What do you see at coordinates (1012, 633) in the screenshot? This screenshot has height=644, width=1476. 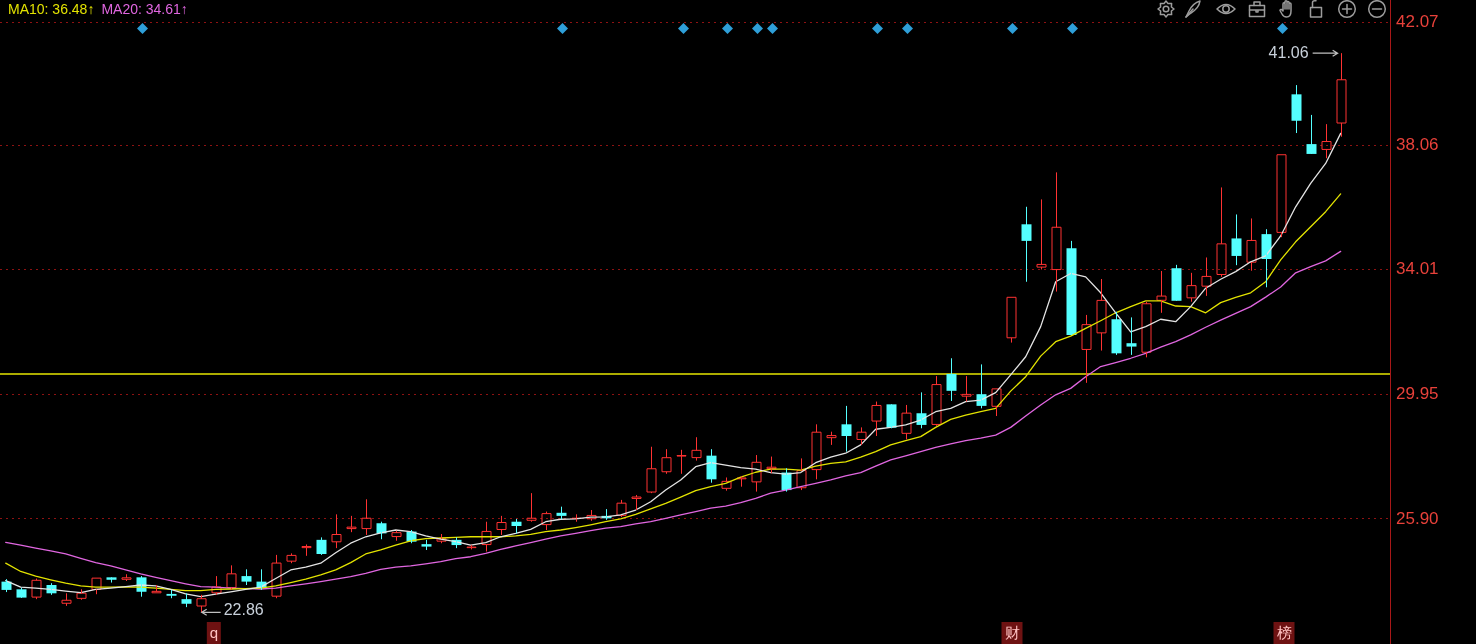 I see `annotation: 财` at bounding box center [1012, 633].